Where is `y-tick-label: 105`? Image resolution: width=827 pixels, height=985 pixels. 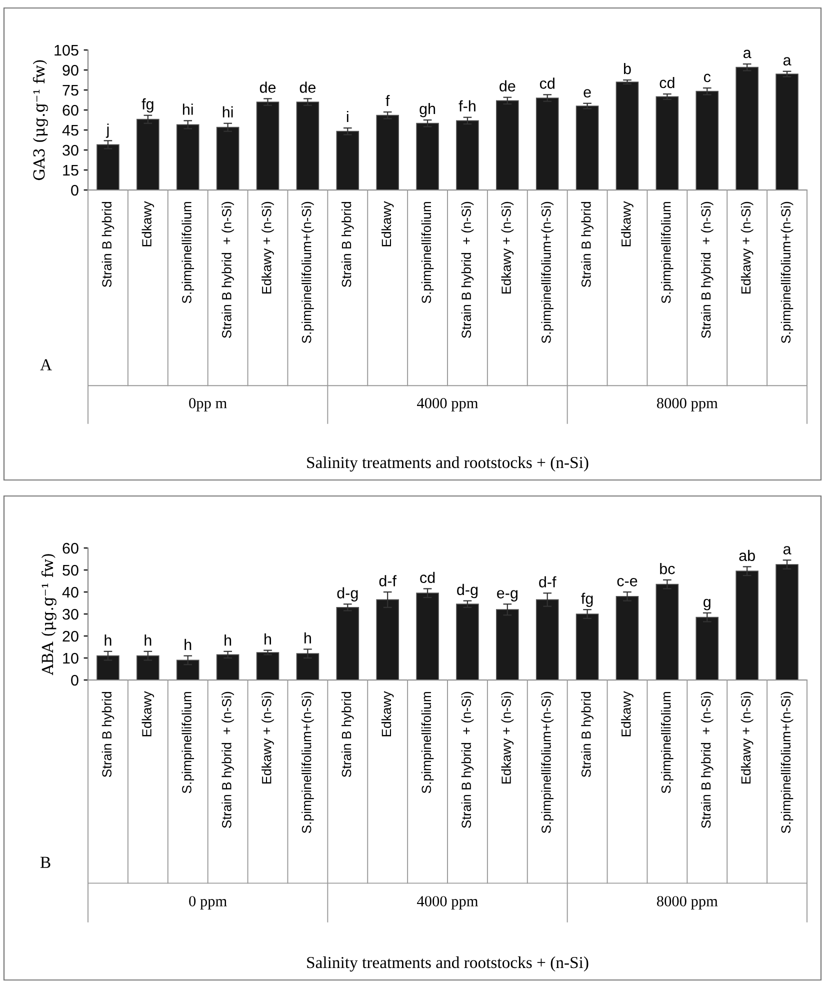
y-tick-label: 105 is located at coordinates (66, 50).